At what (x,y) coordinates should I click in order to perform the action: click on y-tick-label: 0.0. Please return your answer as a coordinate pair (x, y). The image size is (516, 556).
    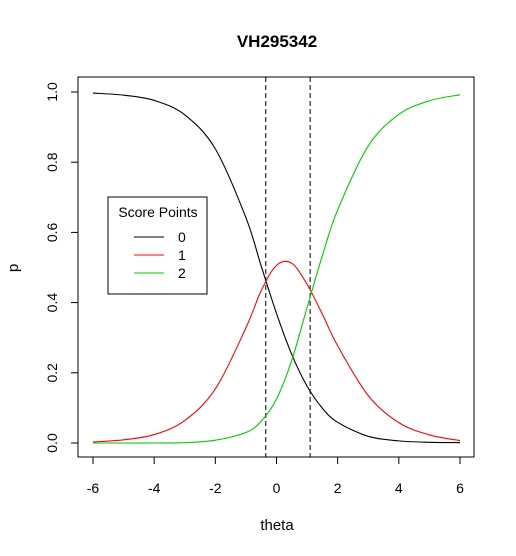
    Looking at the image, I should click on (52, 443).